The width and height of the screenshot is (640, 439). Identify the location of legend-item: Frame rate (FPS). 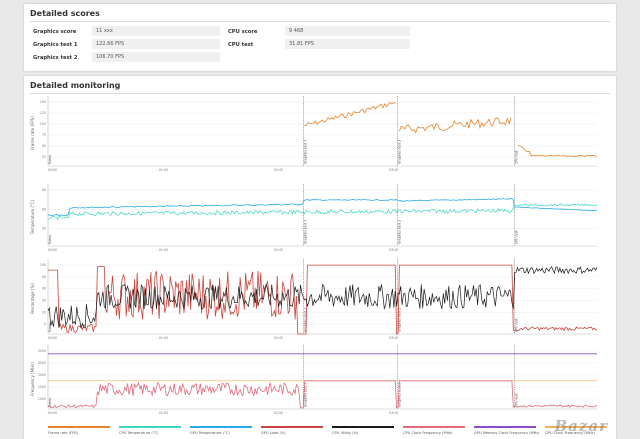
(80, 430).